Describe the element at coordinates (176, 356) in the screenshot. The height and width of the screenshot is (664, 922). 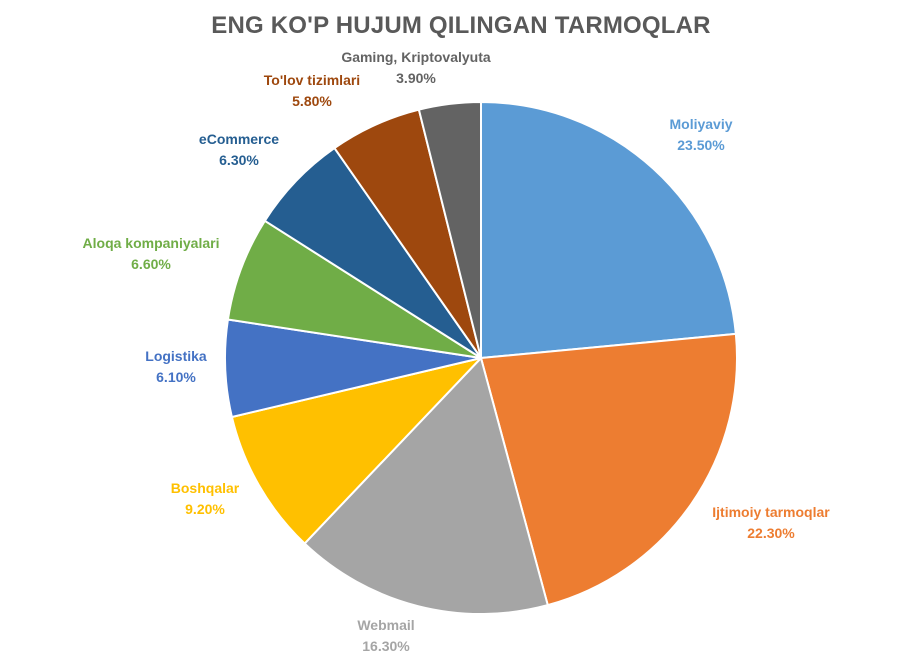
I see `slice-name: Logistika` at that location.